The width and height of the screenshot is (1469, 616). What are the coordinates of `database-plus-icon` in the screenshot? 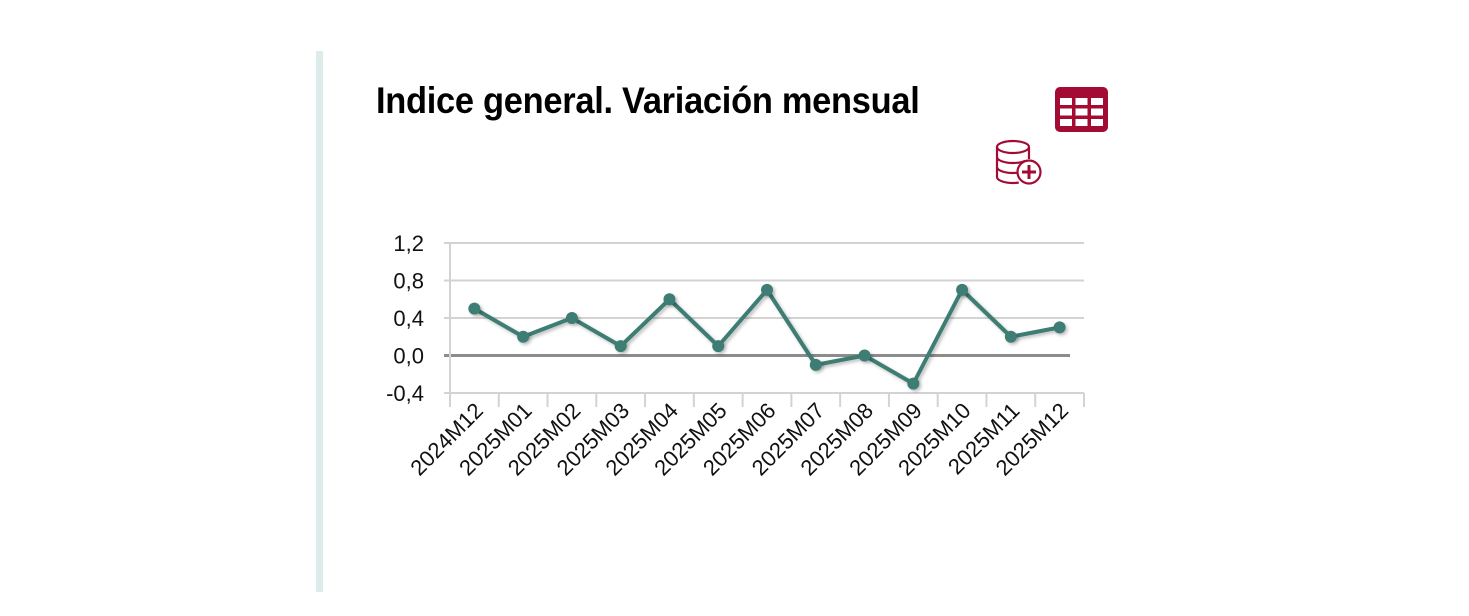 It's located at (1018, 162).